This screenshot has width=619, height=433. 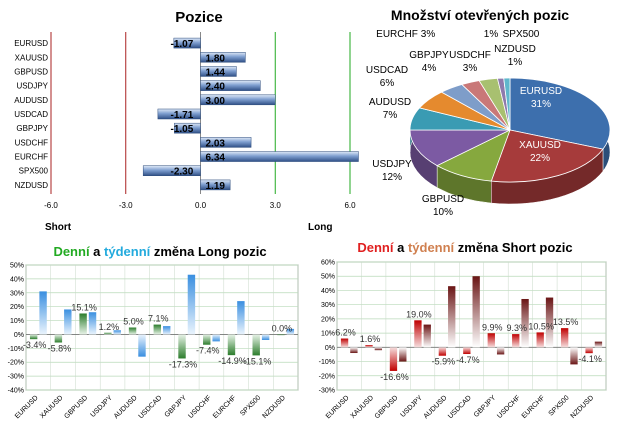 I want to click on y-tick-label: 10%, so click(x=17, y=321).